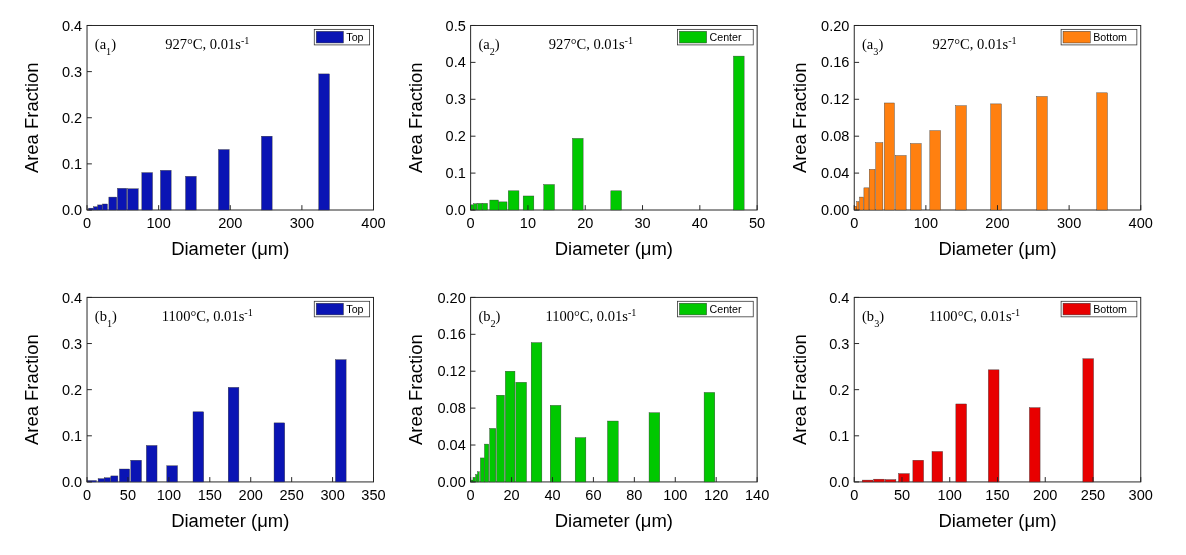 The height and width of the screenshot is (555, 1186). I want to click on x-tick-label: 30, so click(642, 223).